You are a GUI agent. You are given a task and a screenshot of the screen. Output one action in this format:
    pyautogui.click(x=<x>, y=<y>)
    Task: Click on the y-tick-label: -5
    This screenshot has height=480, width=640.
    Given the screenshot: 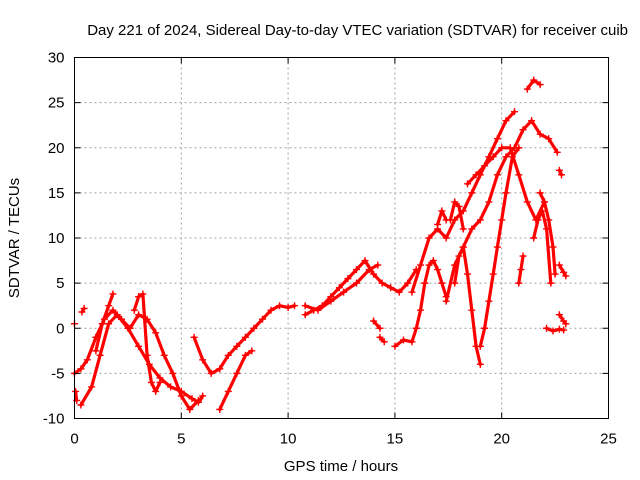 What is the action you would take?
    pyautogui.click(x=57, y=373)
    